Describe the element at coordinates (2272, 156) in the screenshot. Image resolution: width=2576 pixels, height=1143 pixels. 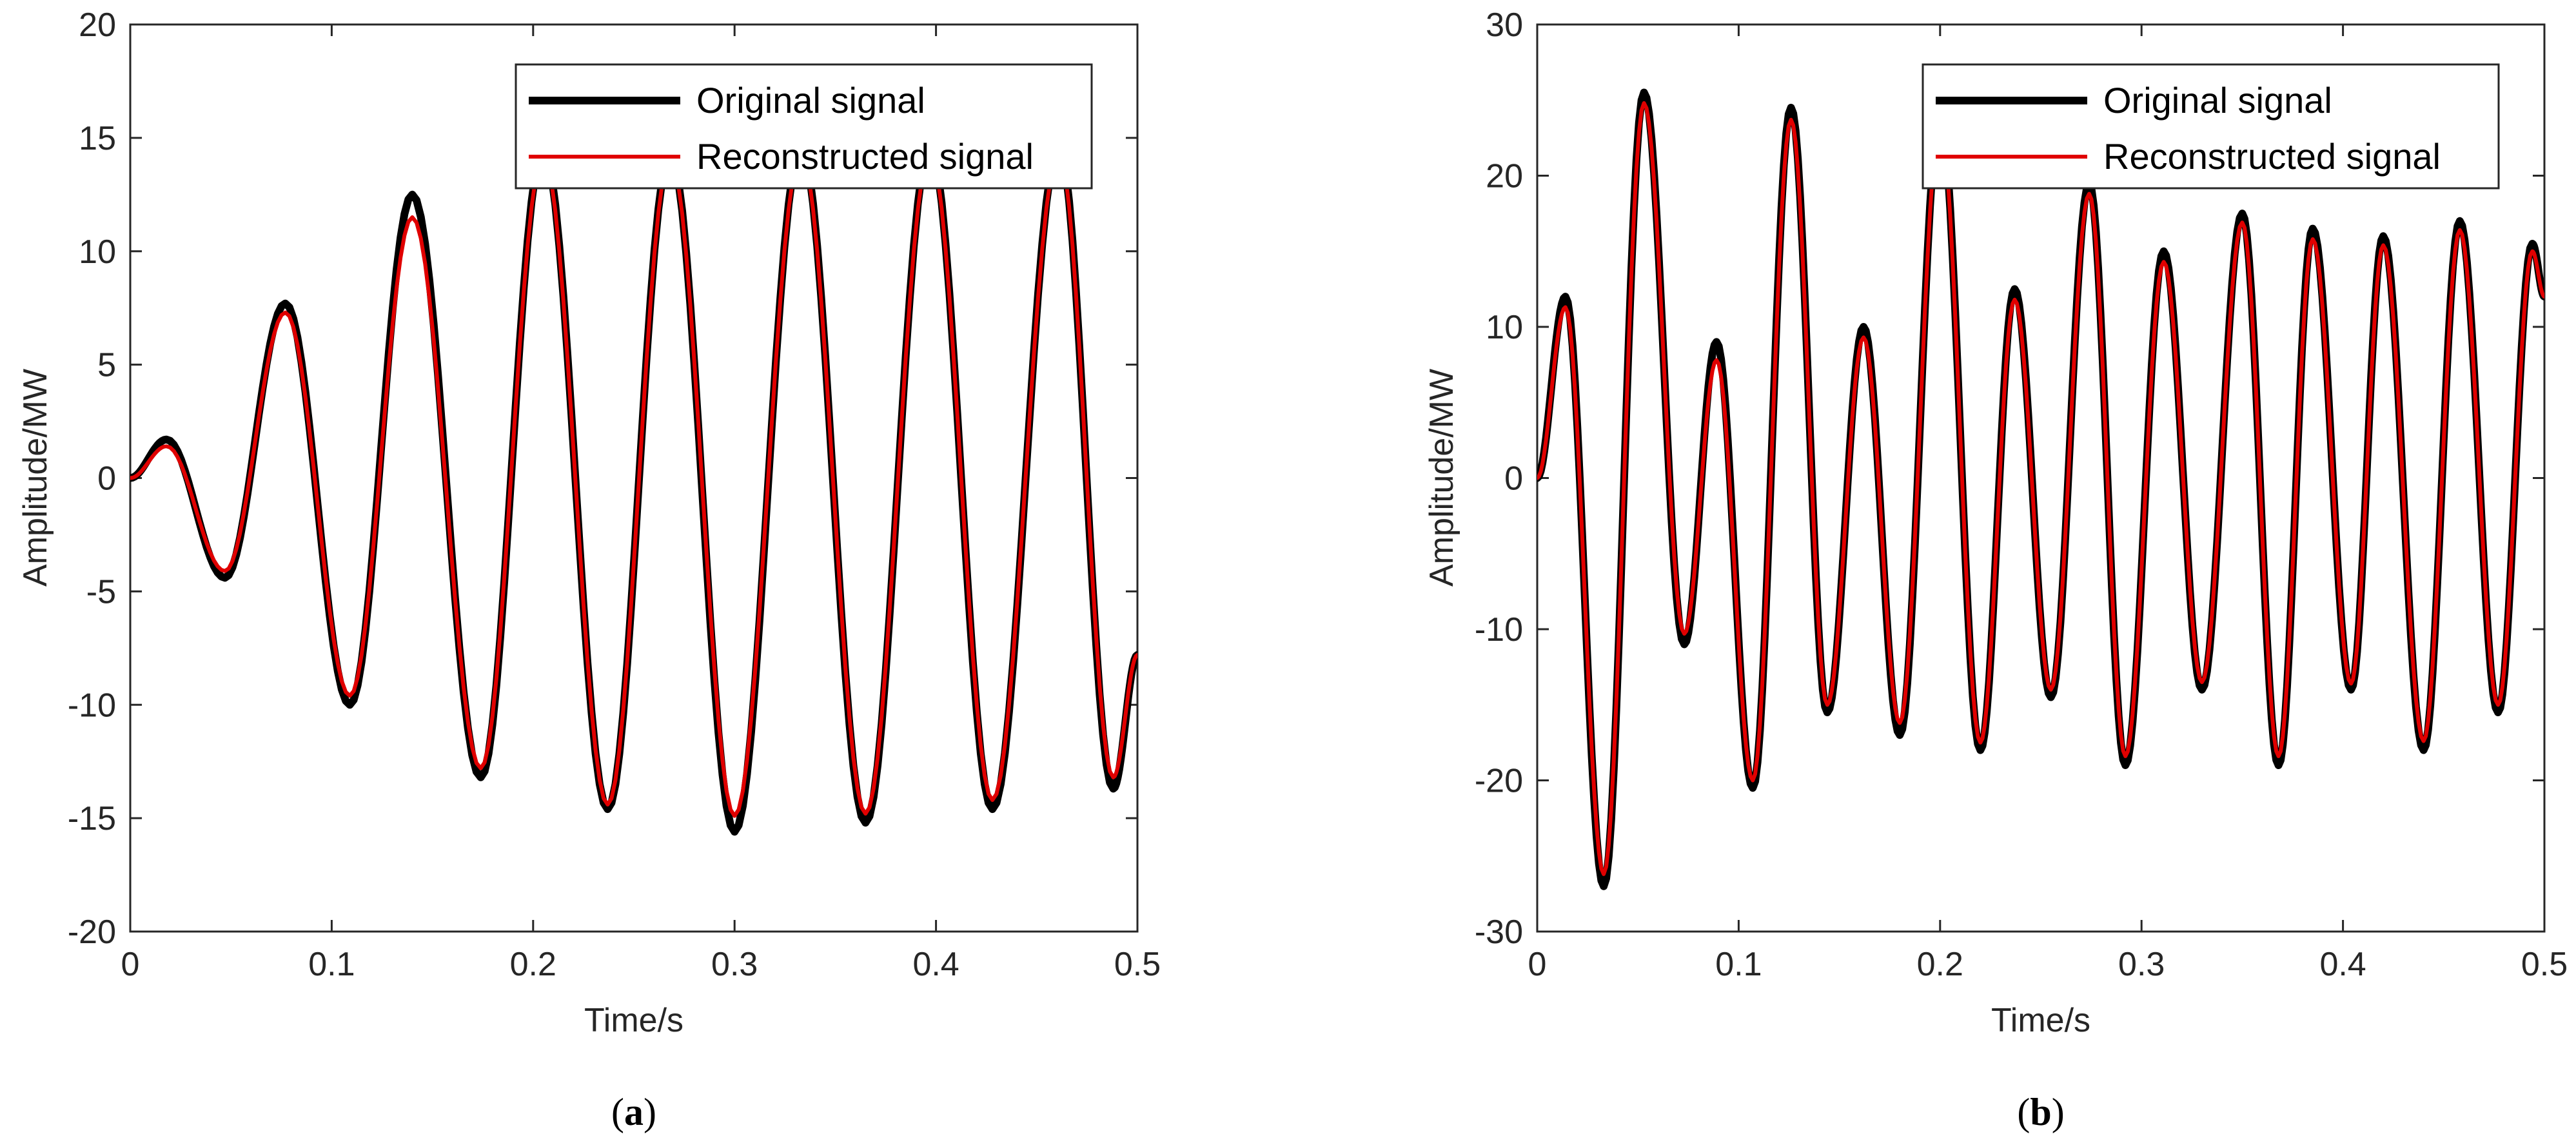
I see `legend-label-reconstructed-b: Reconstructed signal` at that location.